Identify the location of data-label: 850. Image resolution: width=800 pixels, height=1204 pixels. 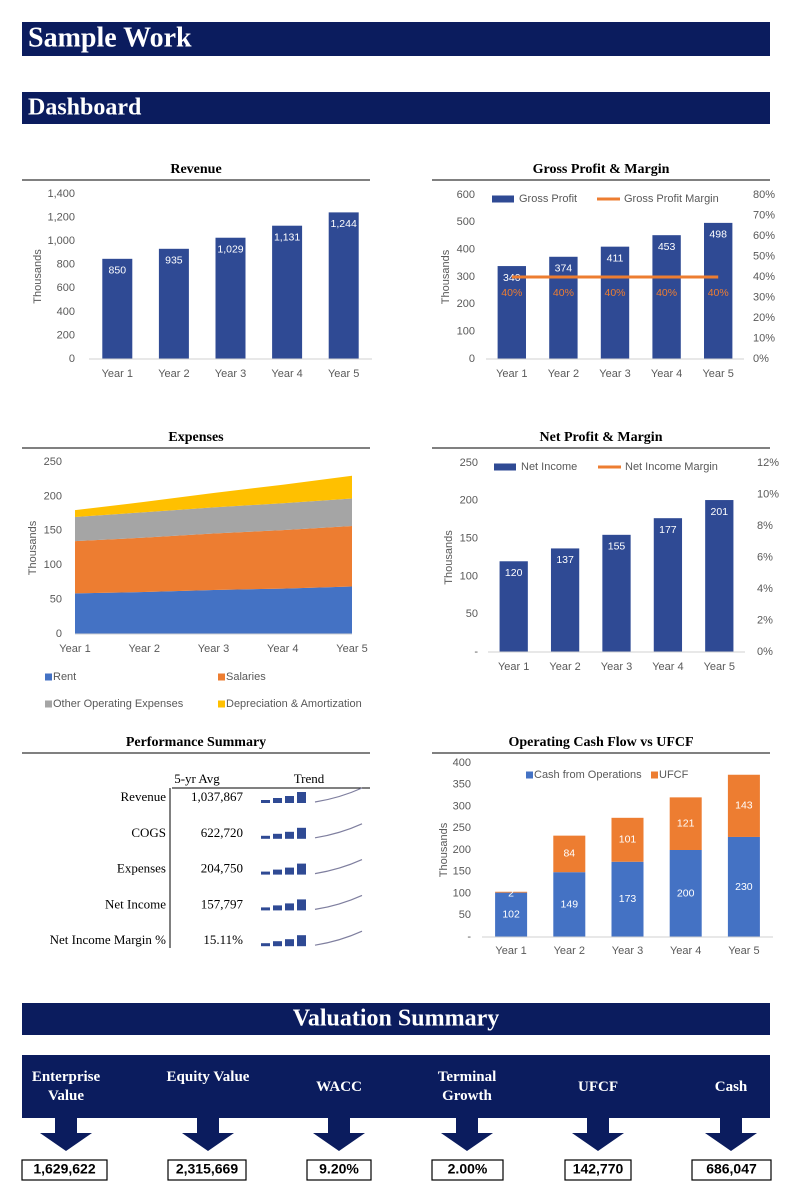
(118, 271).